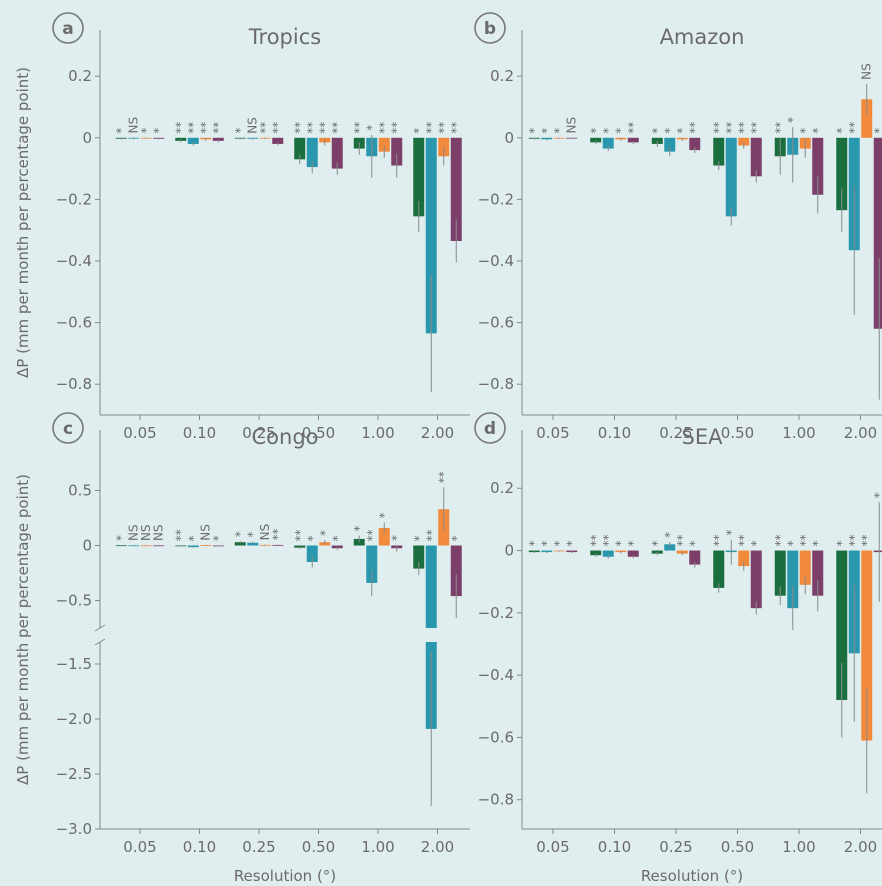 The height and width of the screenshot is (886, 882). Describe the element at coordinates (502, 488) in the screenshot. I see `y-tick-label: 0.2` at that location.